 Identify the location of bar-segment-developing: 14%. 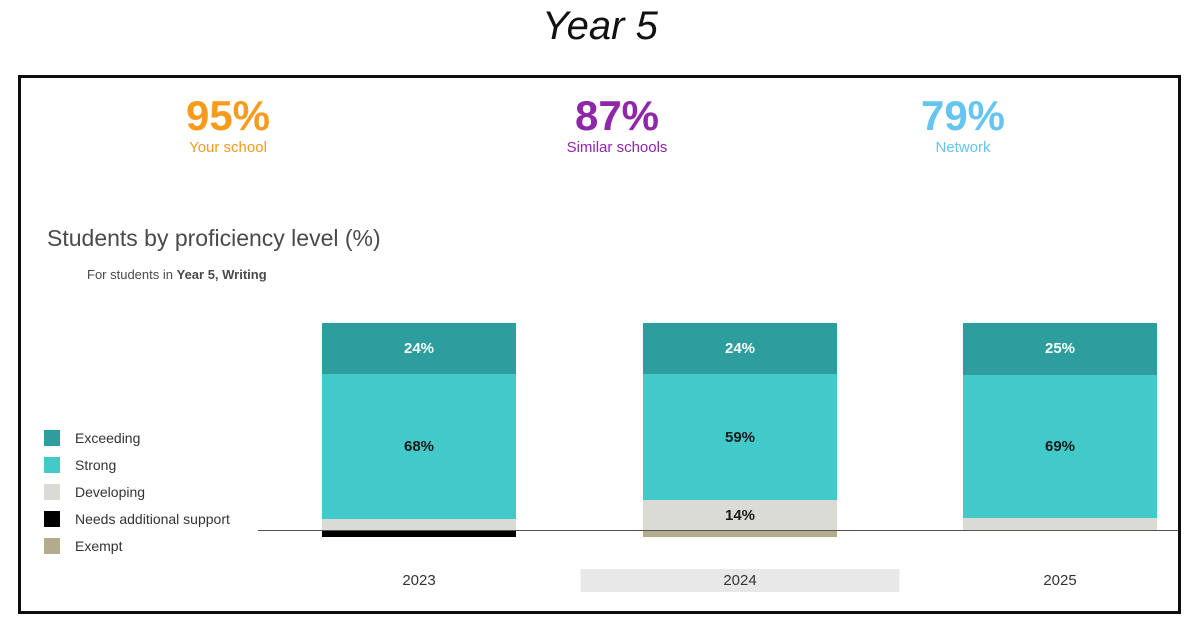
(740, 515).